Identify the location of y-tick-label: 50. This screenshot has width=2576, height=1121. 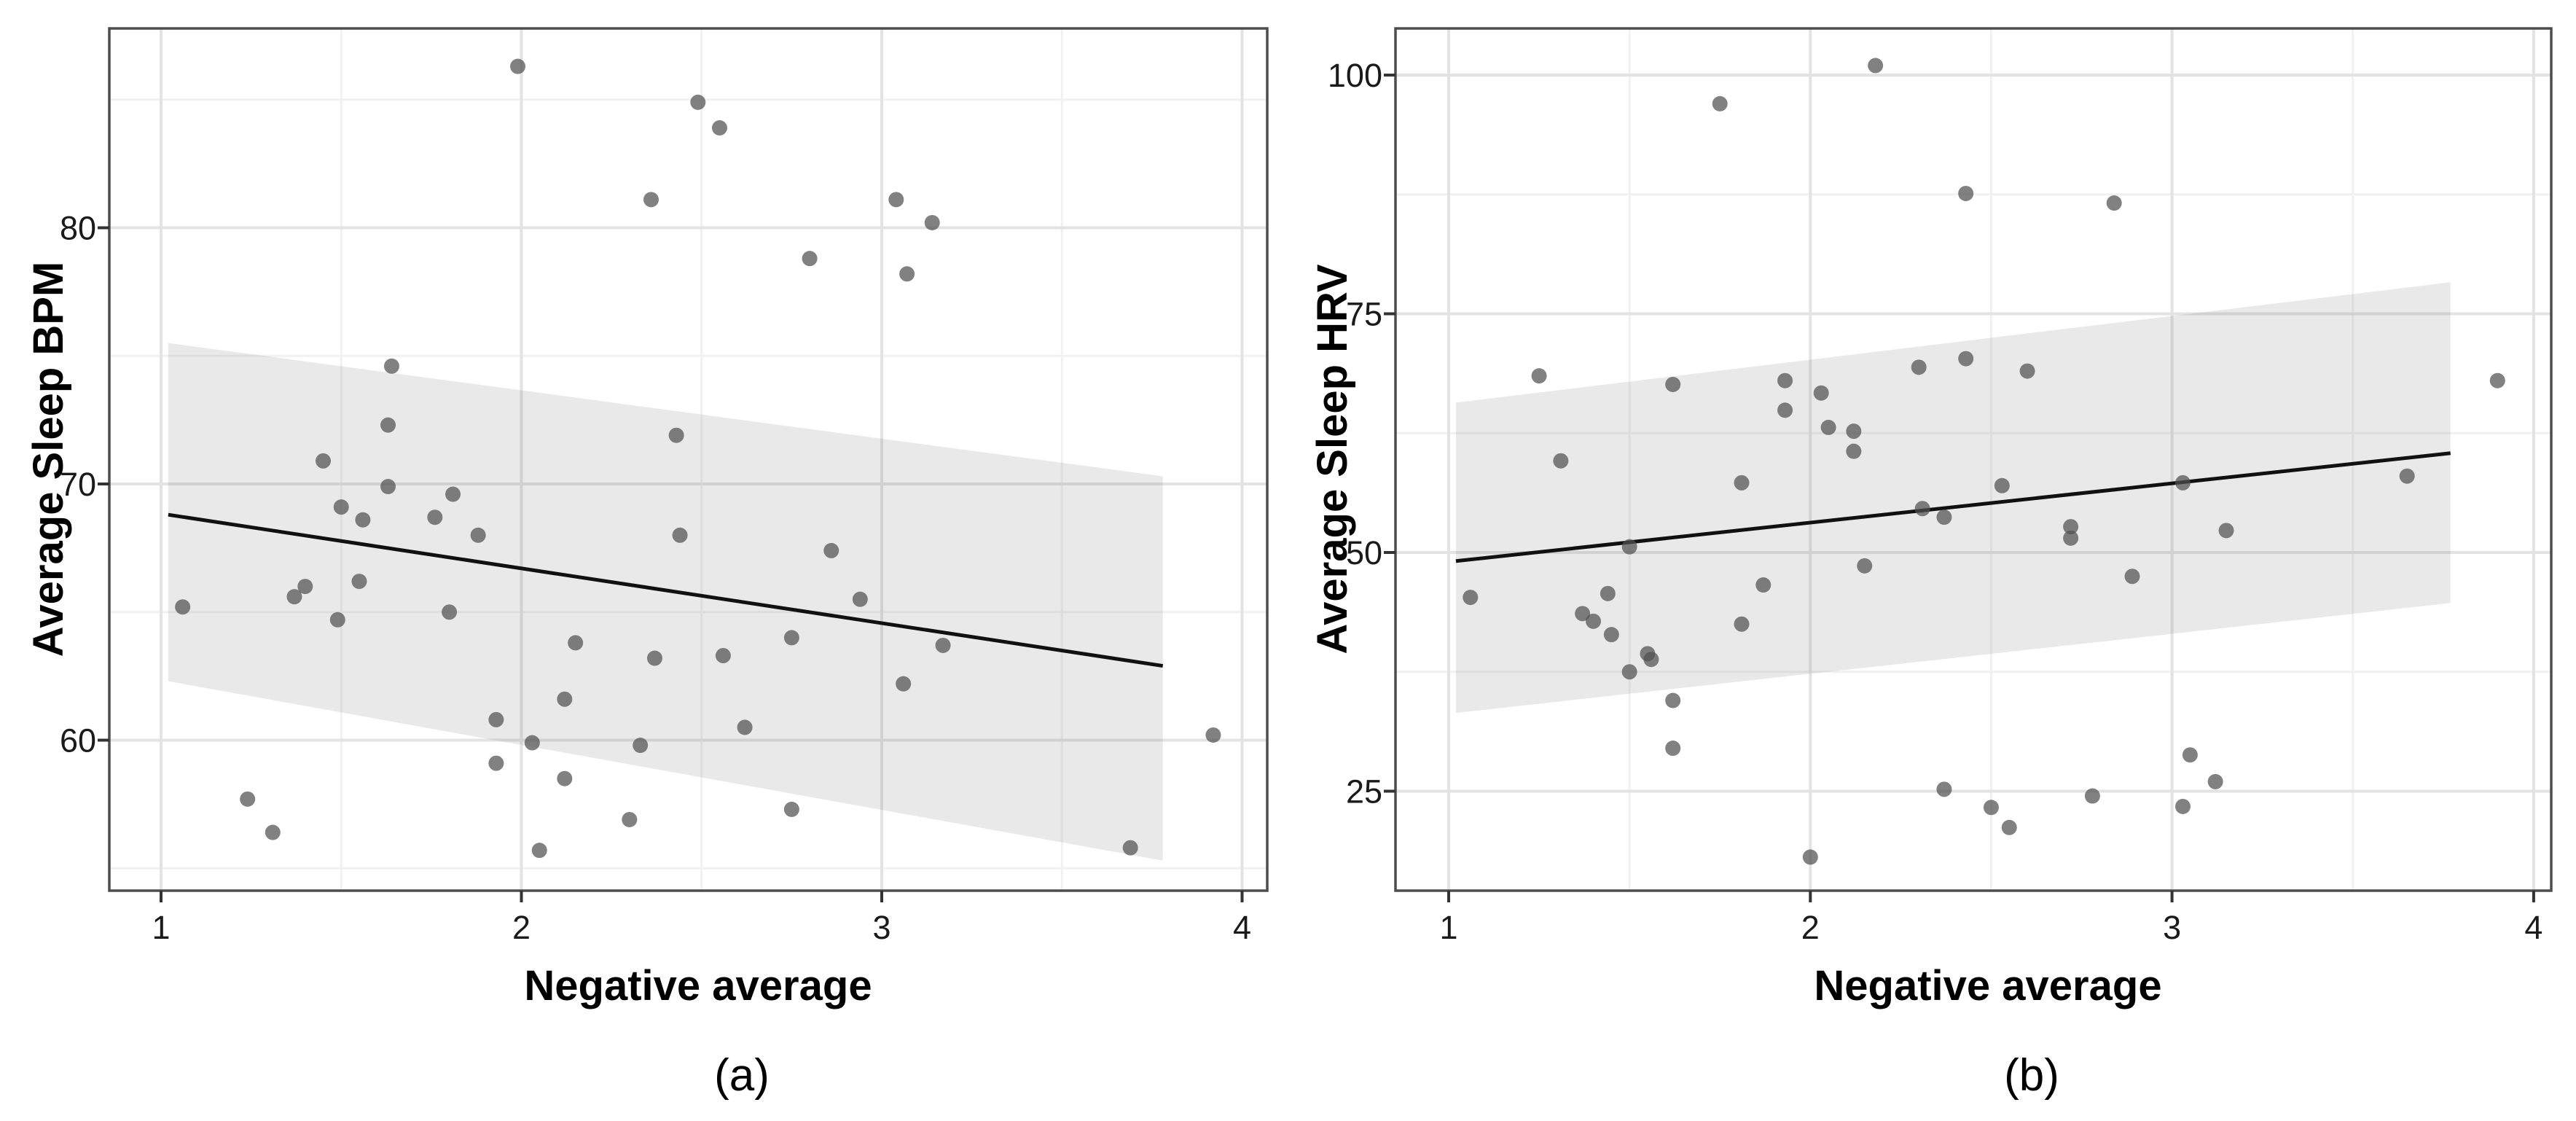
(1364, 552).